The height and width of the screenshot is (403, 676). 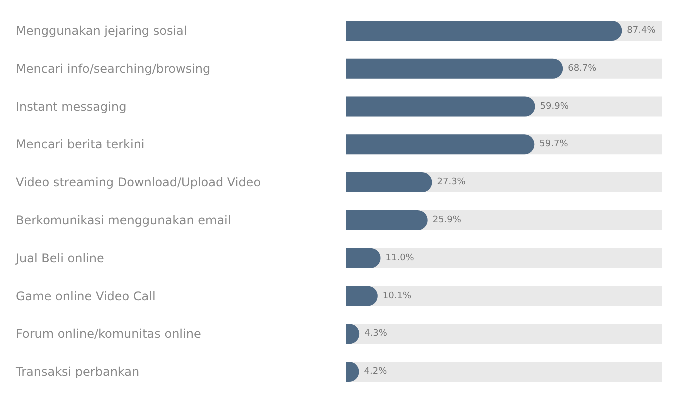 I want to click on data-label: 4.3%, so click(x=376, y=334).